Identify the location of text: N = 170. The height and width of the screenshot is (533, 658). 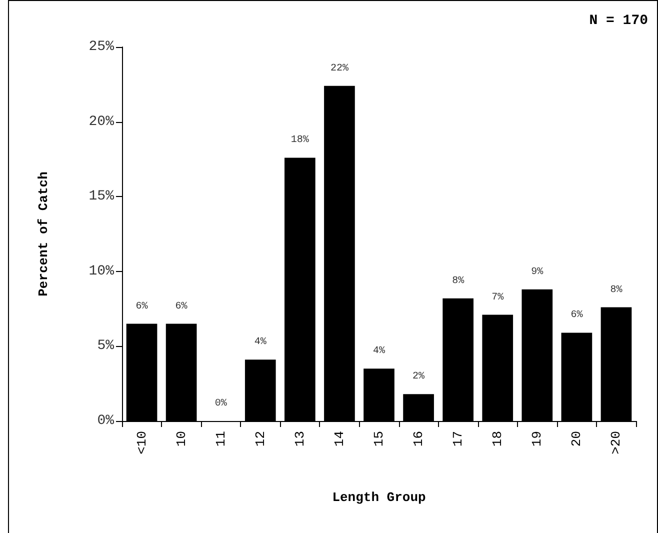
(618, 21).